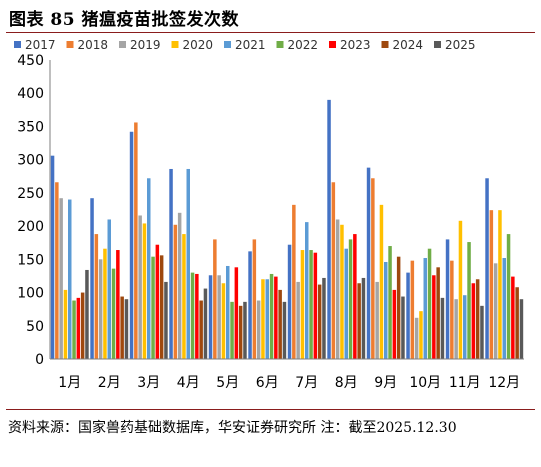 The width and height of the screenshot is (541, 467). What do you see at coordinates (232, 428) in the screenshot?
I see `source-note: 资料来源：国家兽药基础数据库，华安证券研究所 注：截至2025.12.30` at bounding box center [232, 428].